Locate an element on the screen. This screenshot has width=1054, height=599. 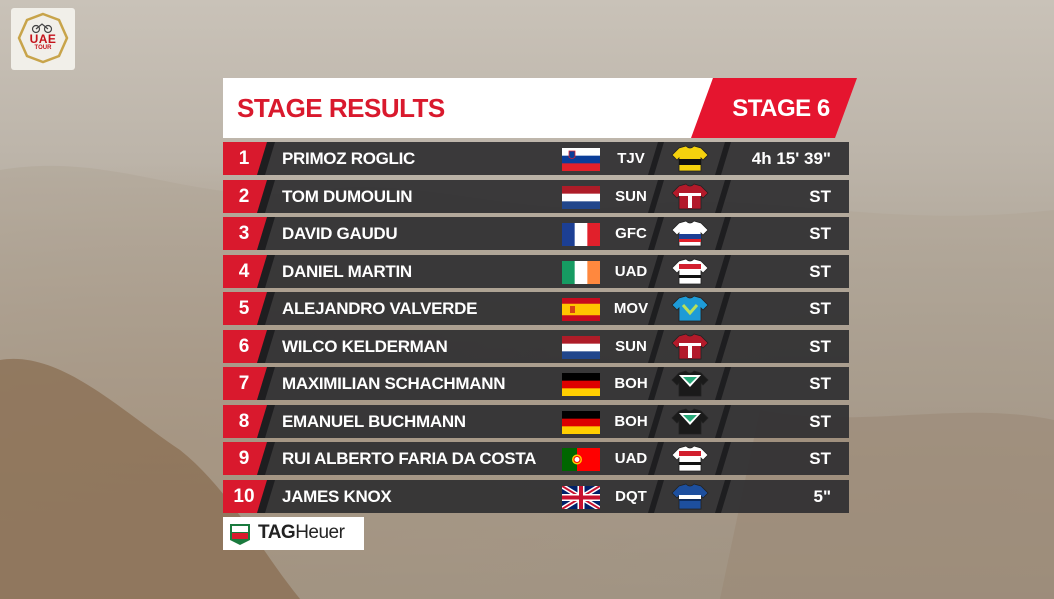
position-number: 8 is located at coordinates (244, 421).